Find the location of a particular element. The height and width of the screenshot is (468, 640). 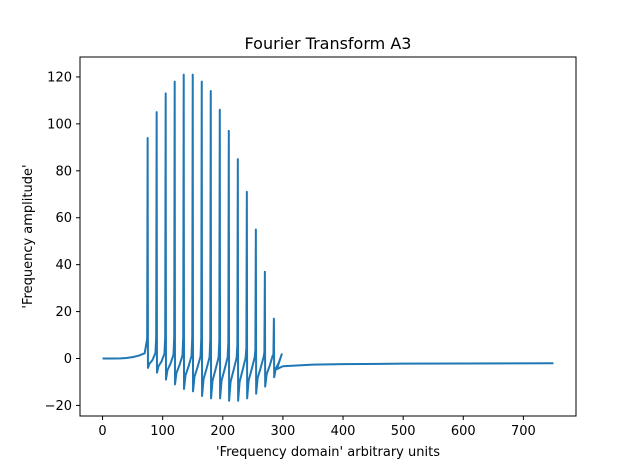

x-tick-label: 100 is located at coordinates (162, 431).